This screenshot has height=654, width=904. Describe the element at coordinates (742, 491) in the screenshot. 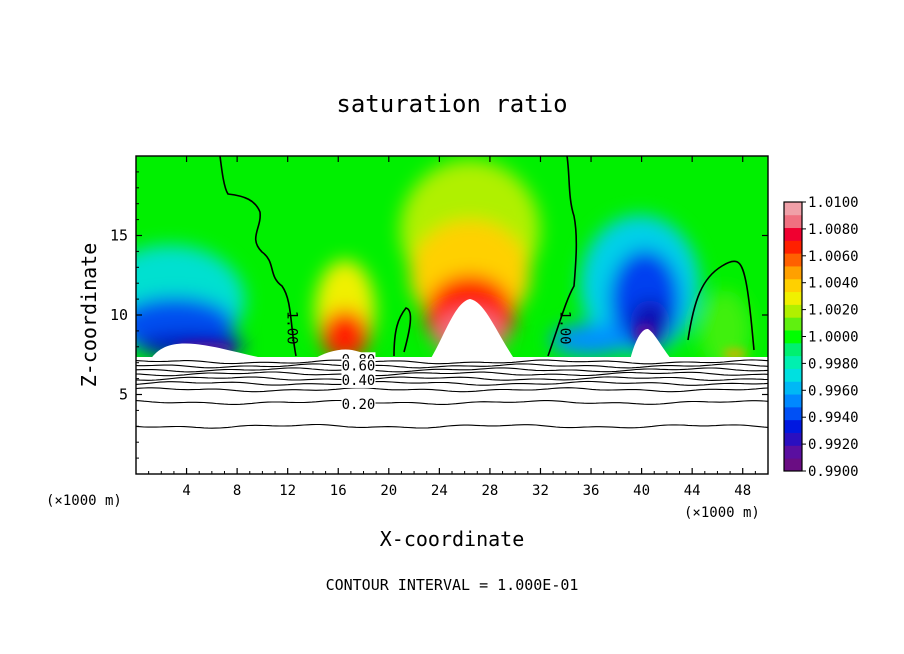

I see `x-tick-label: 48` at that location.